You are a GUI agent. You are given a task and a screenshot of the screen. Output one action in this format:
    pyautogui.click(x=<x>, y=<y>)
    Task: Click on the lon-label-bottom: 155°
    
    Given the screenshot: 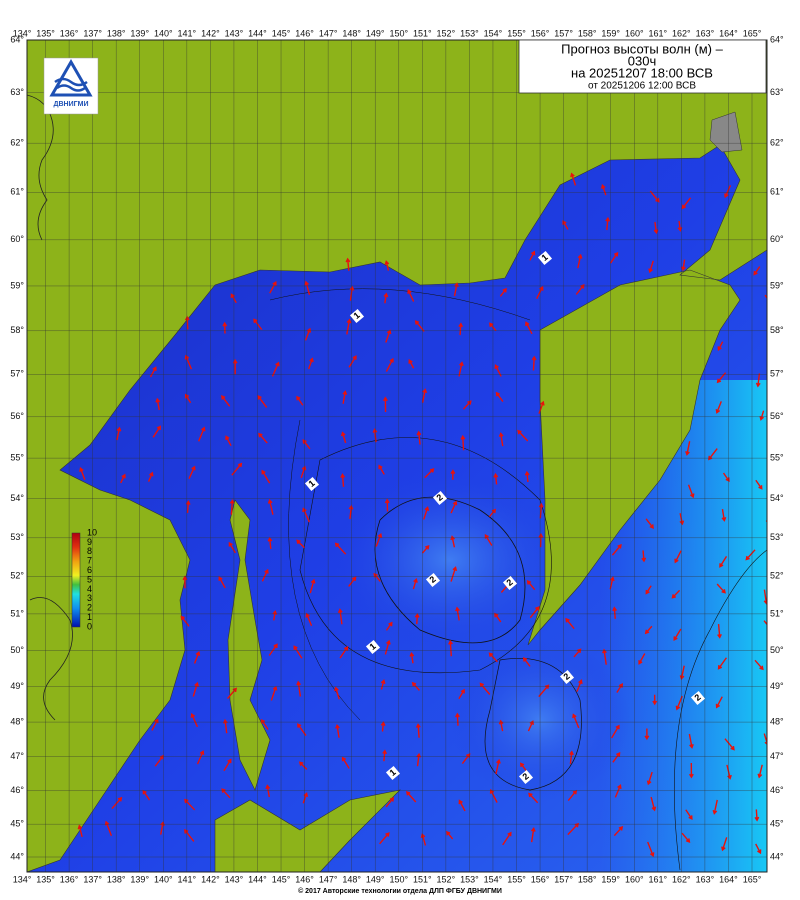 What is the action you would take?
    pyautogui.click(x=516, y=879)
    